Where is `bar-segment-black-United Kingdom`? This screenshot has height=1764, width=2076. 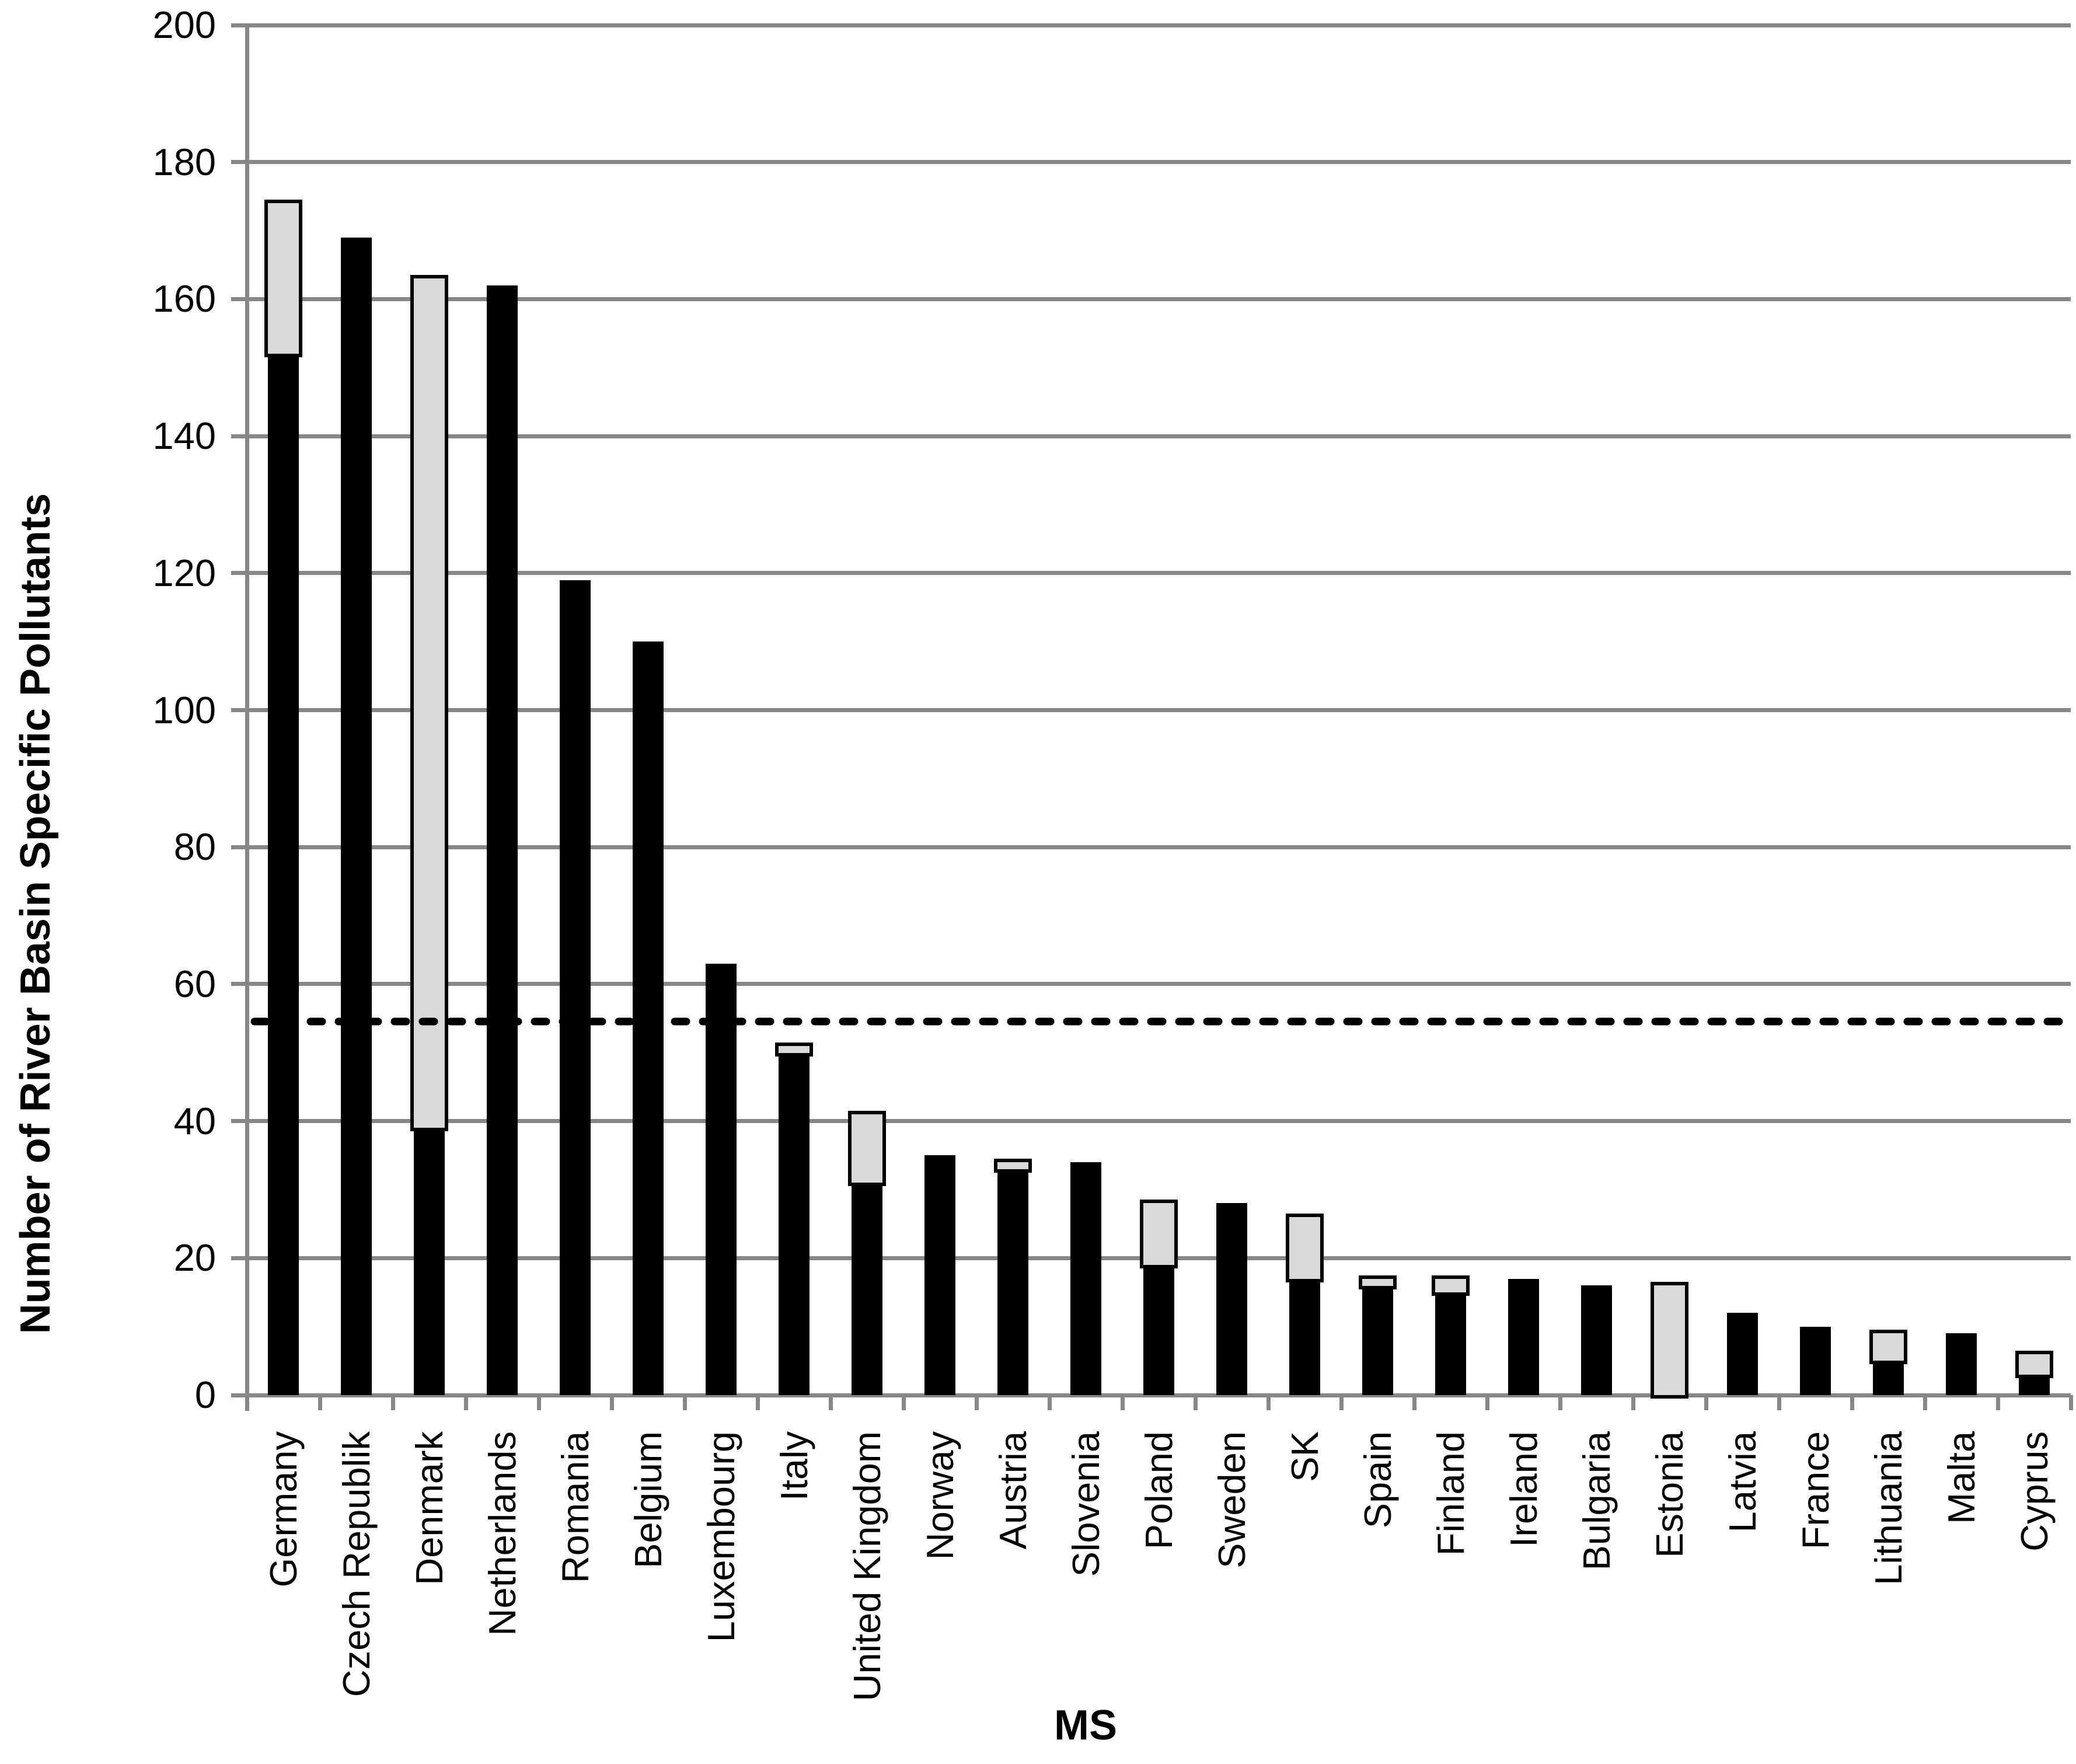
bar-segment-black-United Kingdom is located at coordinates (867, 1289).